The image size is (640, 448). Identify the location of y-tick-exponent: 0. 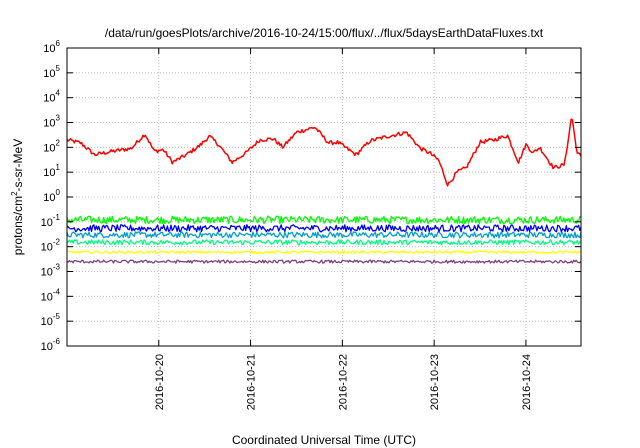
(58, 192).